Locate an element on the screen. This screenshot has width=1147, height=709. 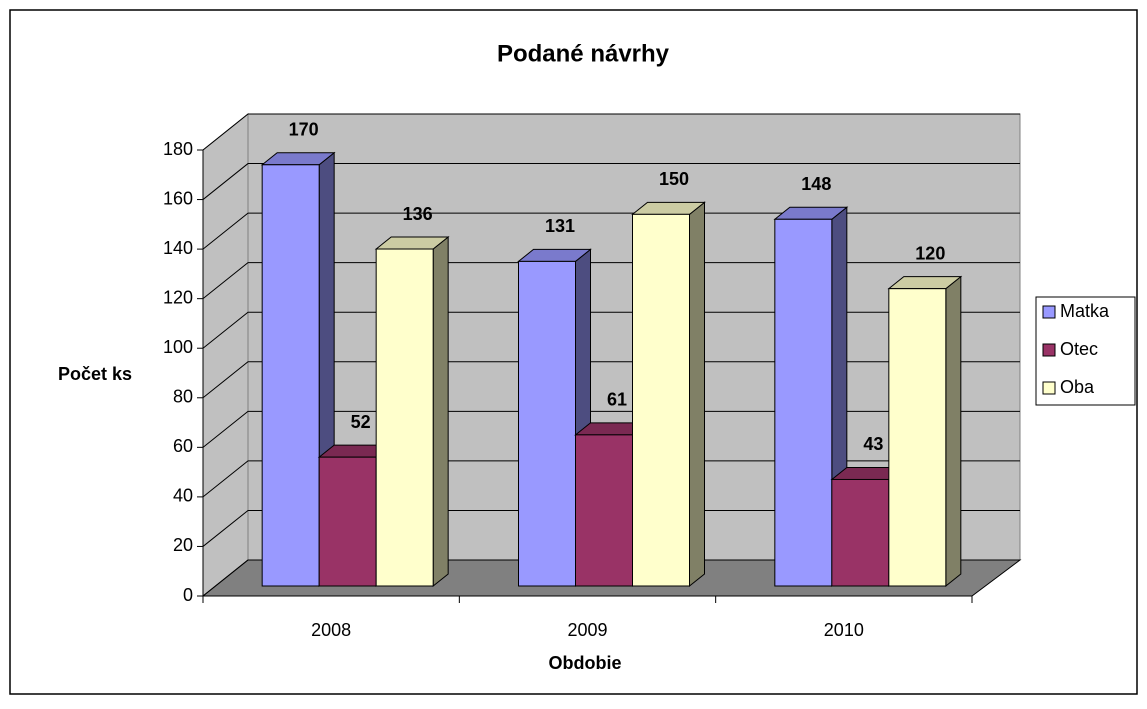
y-tick-label: 20 is located at coordinates (183, 545).